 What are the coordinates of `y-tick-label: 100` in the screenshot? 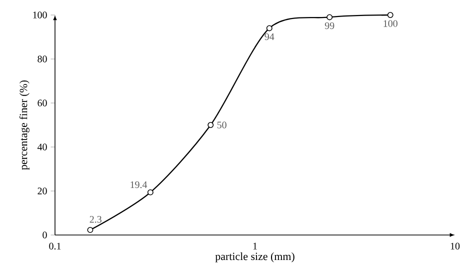 It's located at (40, 15).